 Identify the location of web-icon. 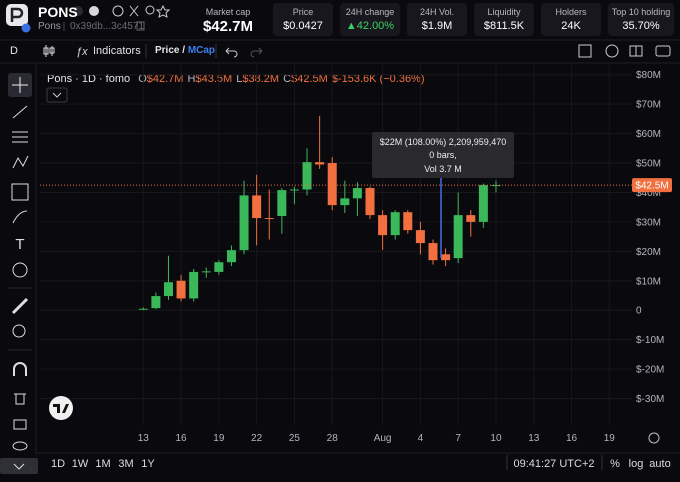
(118, 11).